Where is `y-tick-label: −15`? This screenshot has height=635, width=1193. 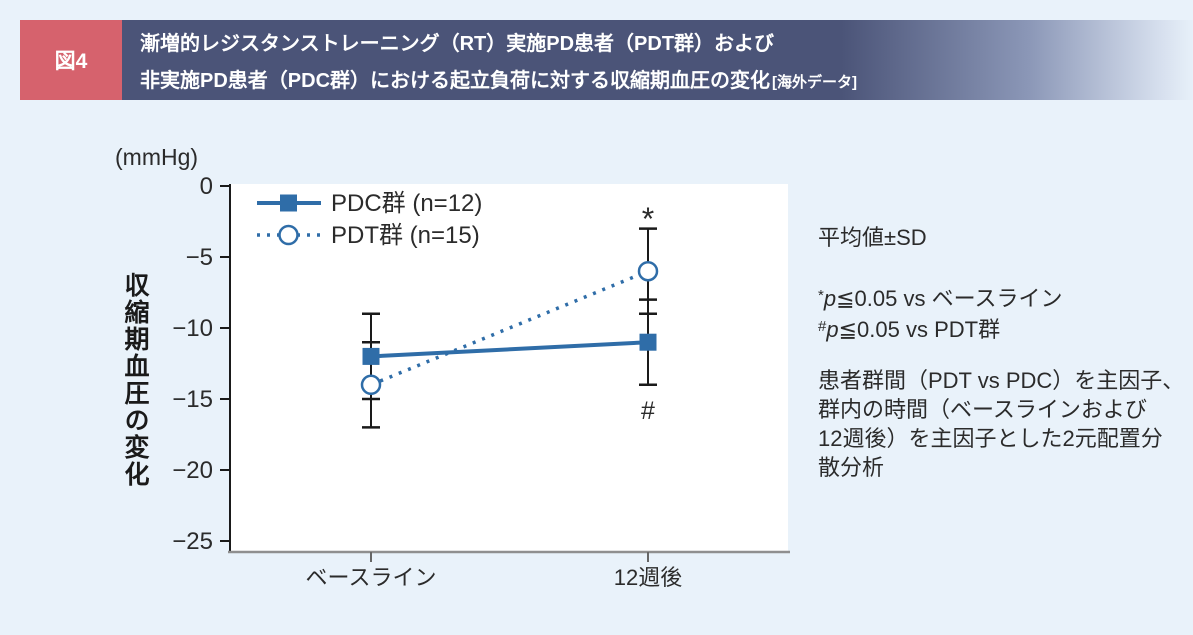
y-tick-label: −15 is located at coordinates (192, 399).